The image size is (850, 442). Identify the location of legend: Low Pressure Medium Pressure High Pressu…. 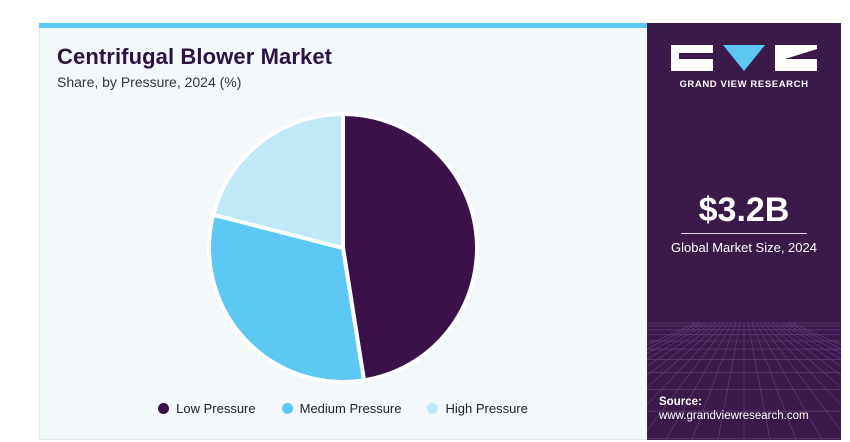
(343, 408).